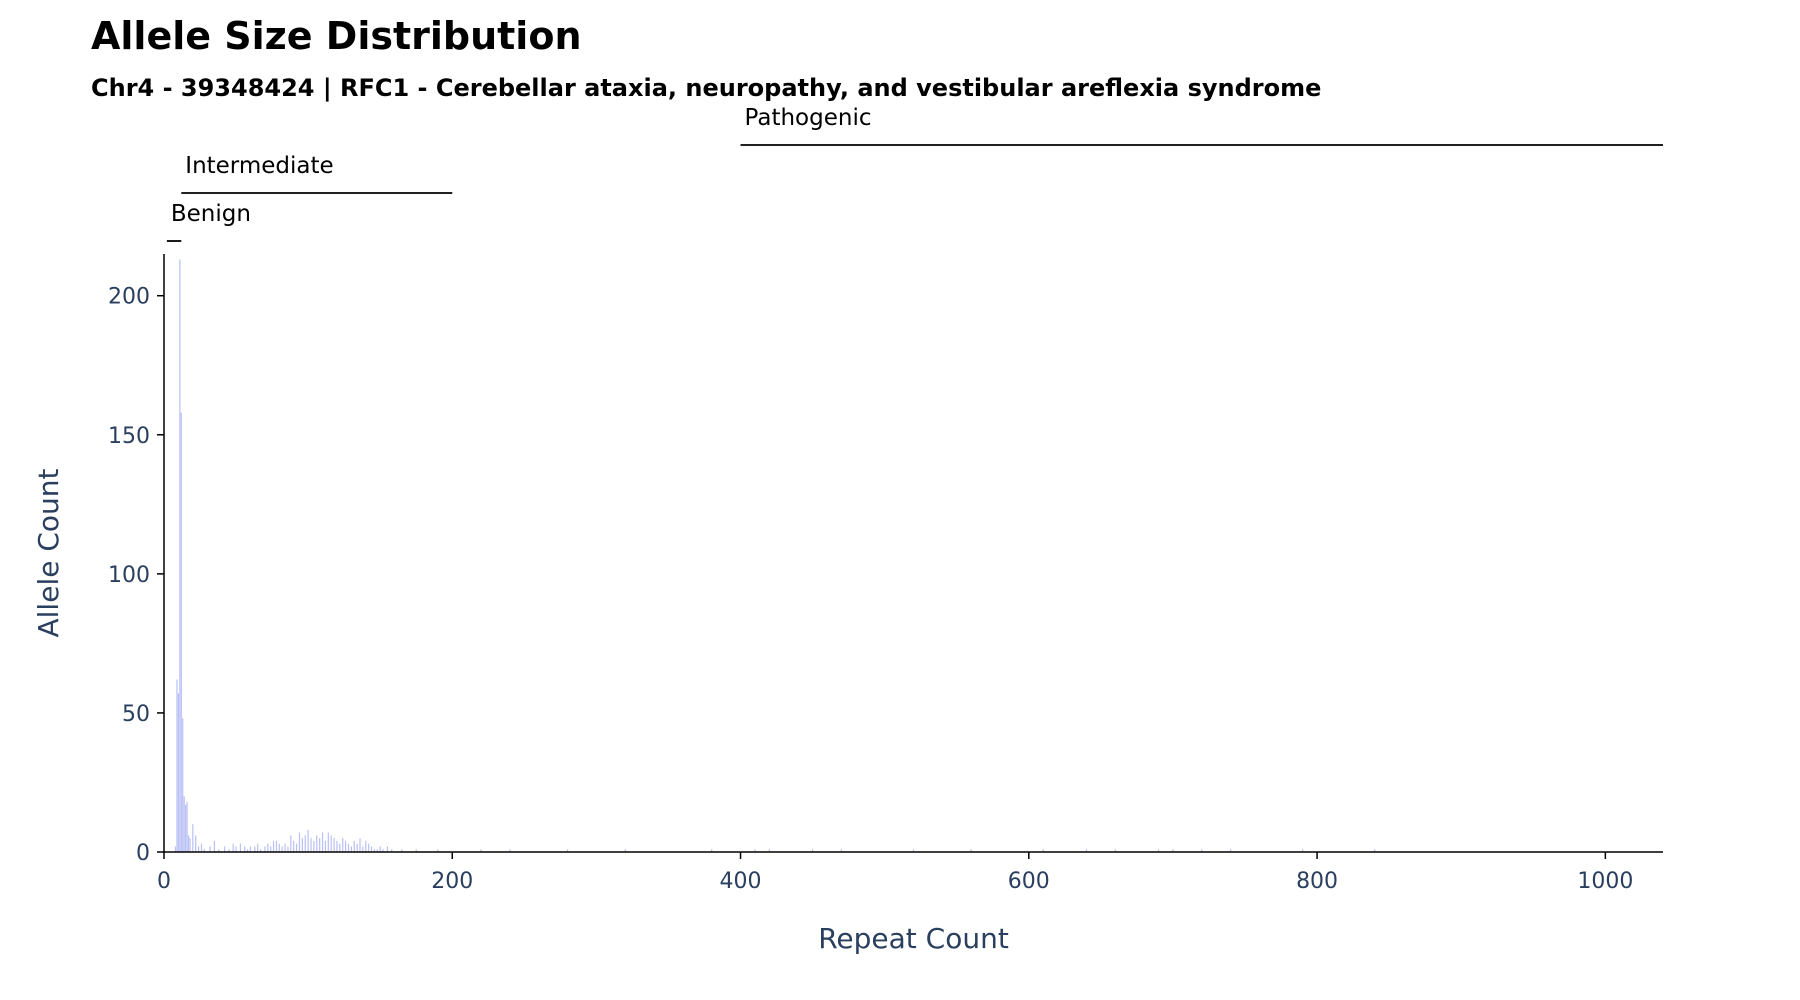 The width and height of the screenshot is (1800, 1000). I want to click on y-axis-title: Allele Count, so click(48, 552).